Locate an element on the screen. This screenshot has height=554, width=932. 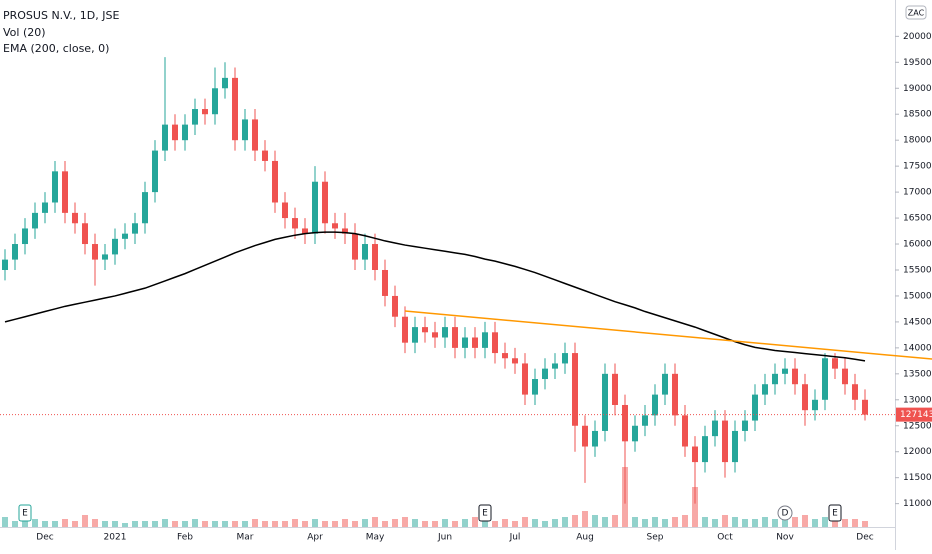
indicator-label: Vol (20) is located at coordinates (24, 32).